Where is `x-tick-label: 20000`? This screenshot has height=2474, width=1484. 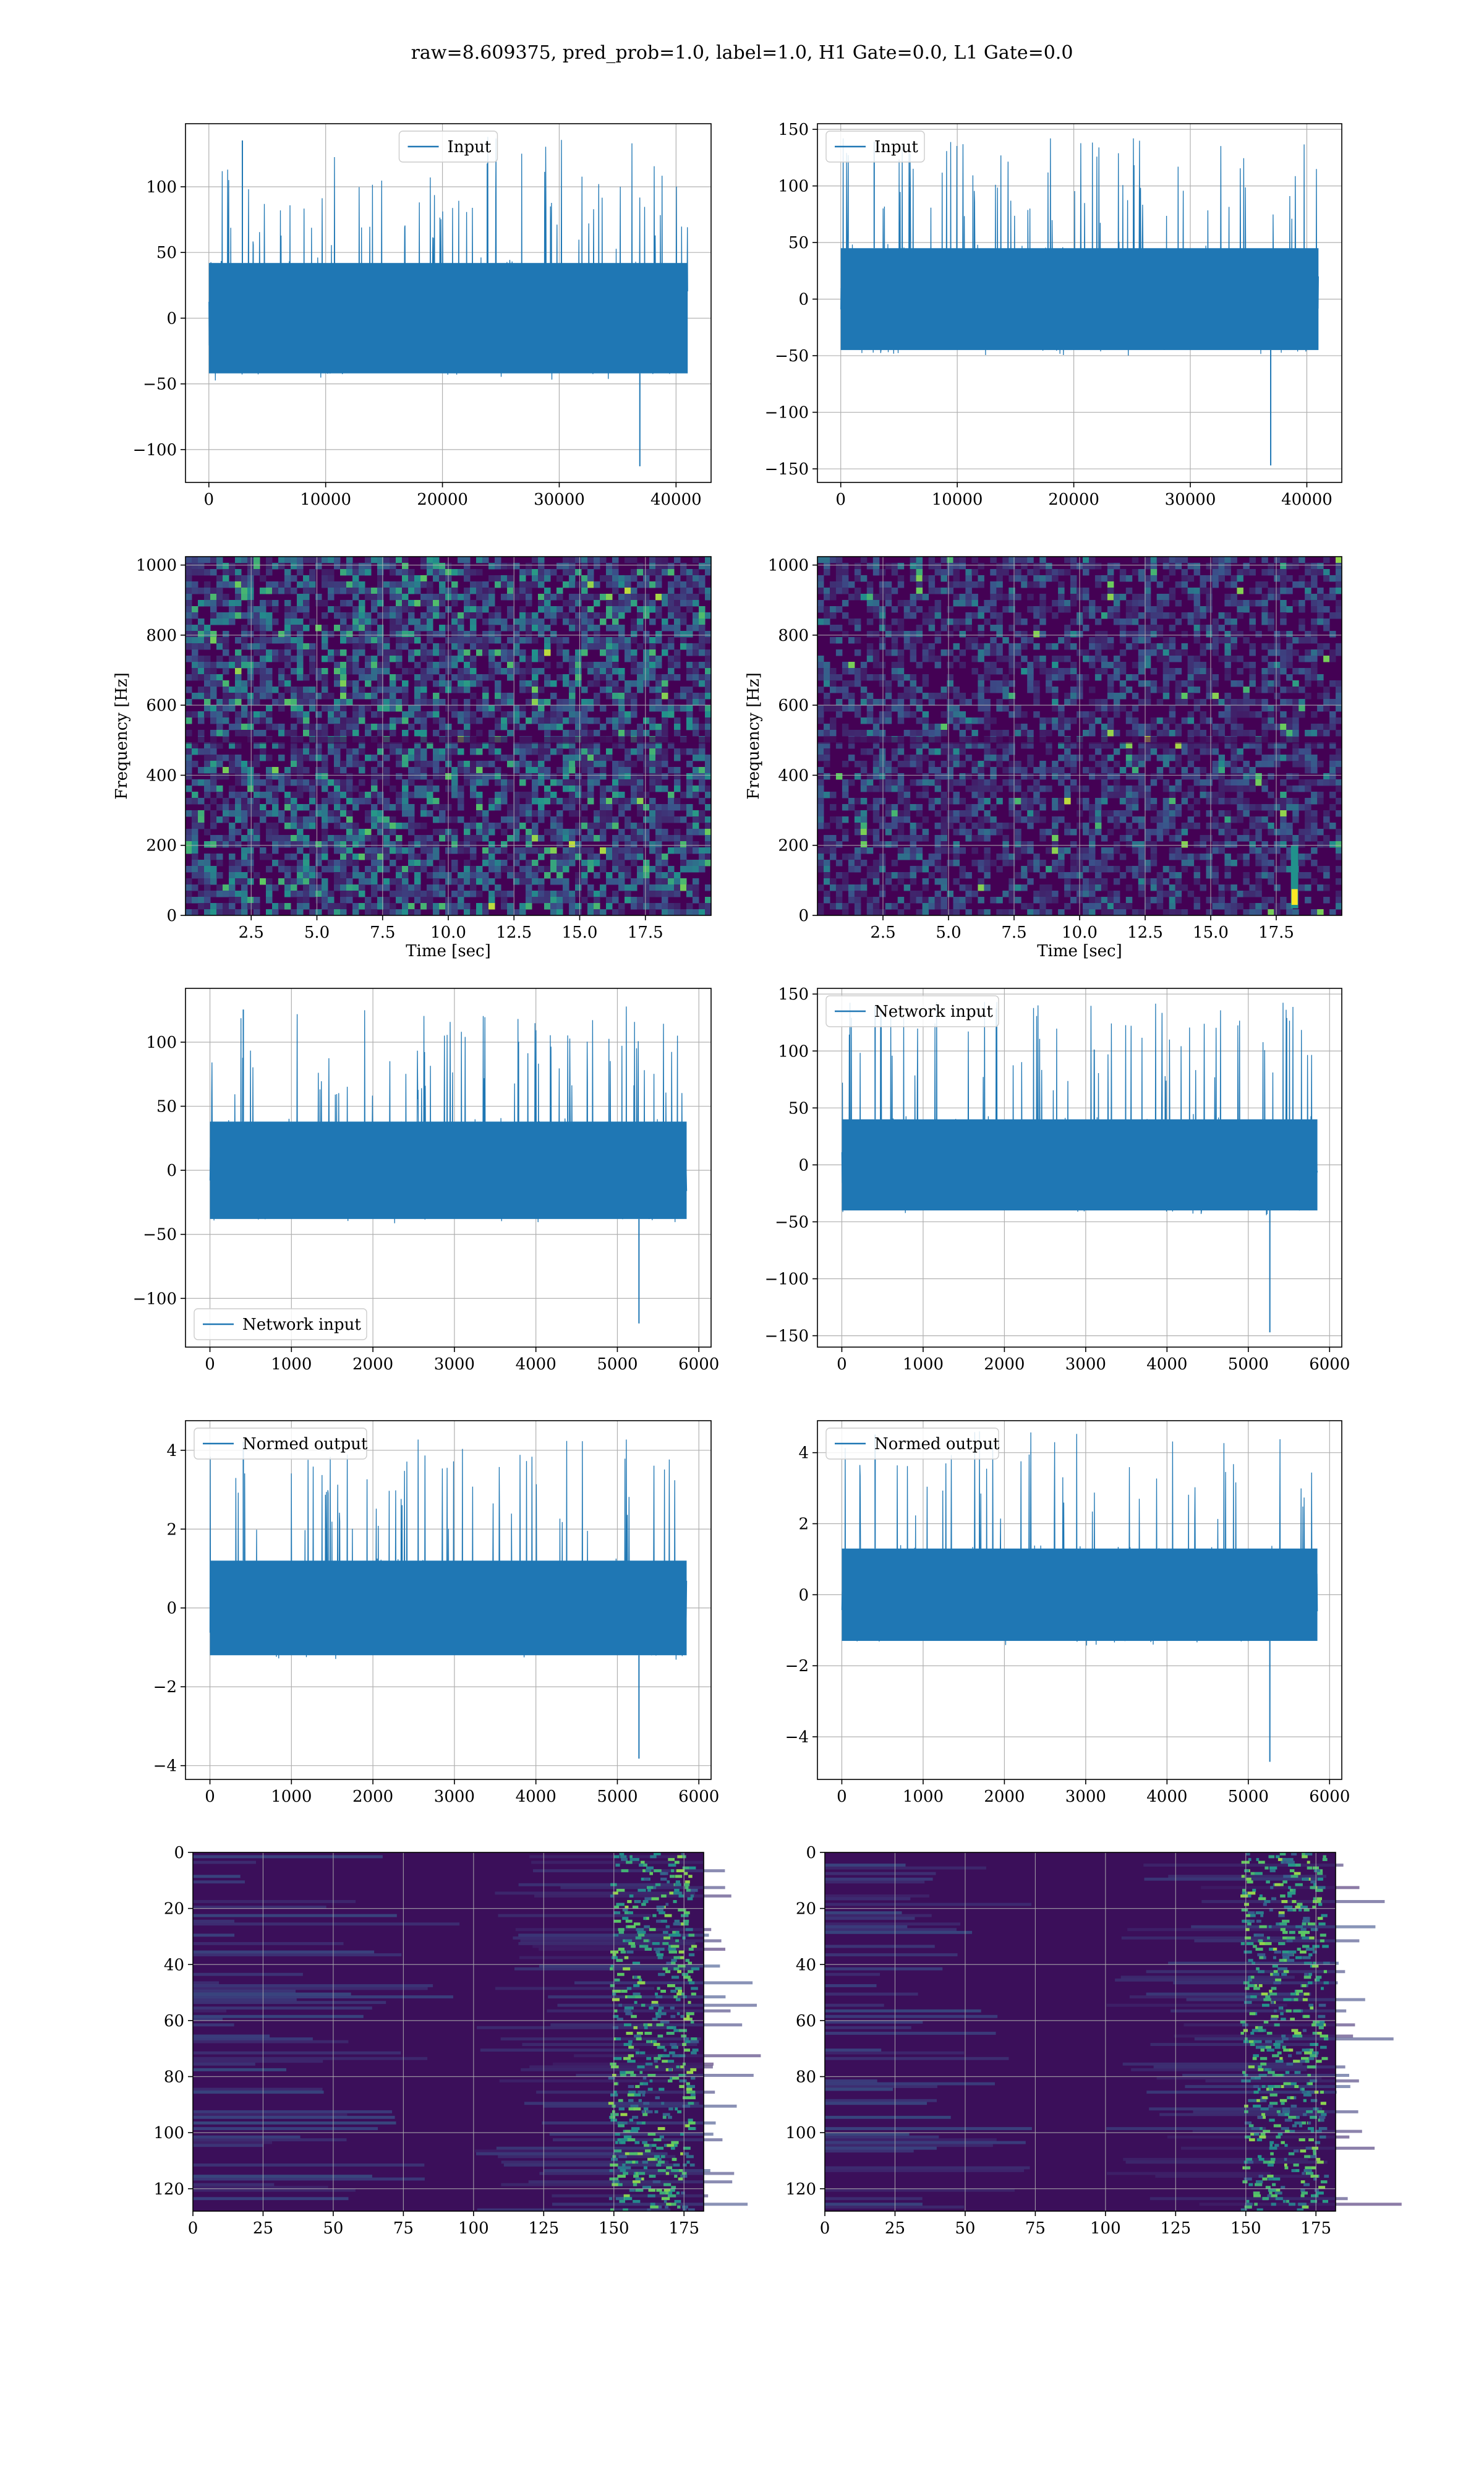
x-tick-label: 20000 is located at coordinates (442, 499).